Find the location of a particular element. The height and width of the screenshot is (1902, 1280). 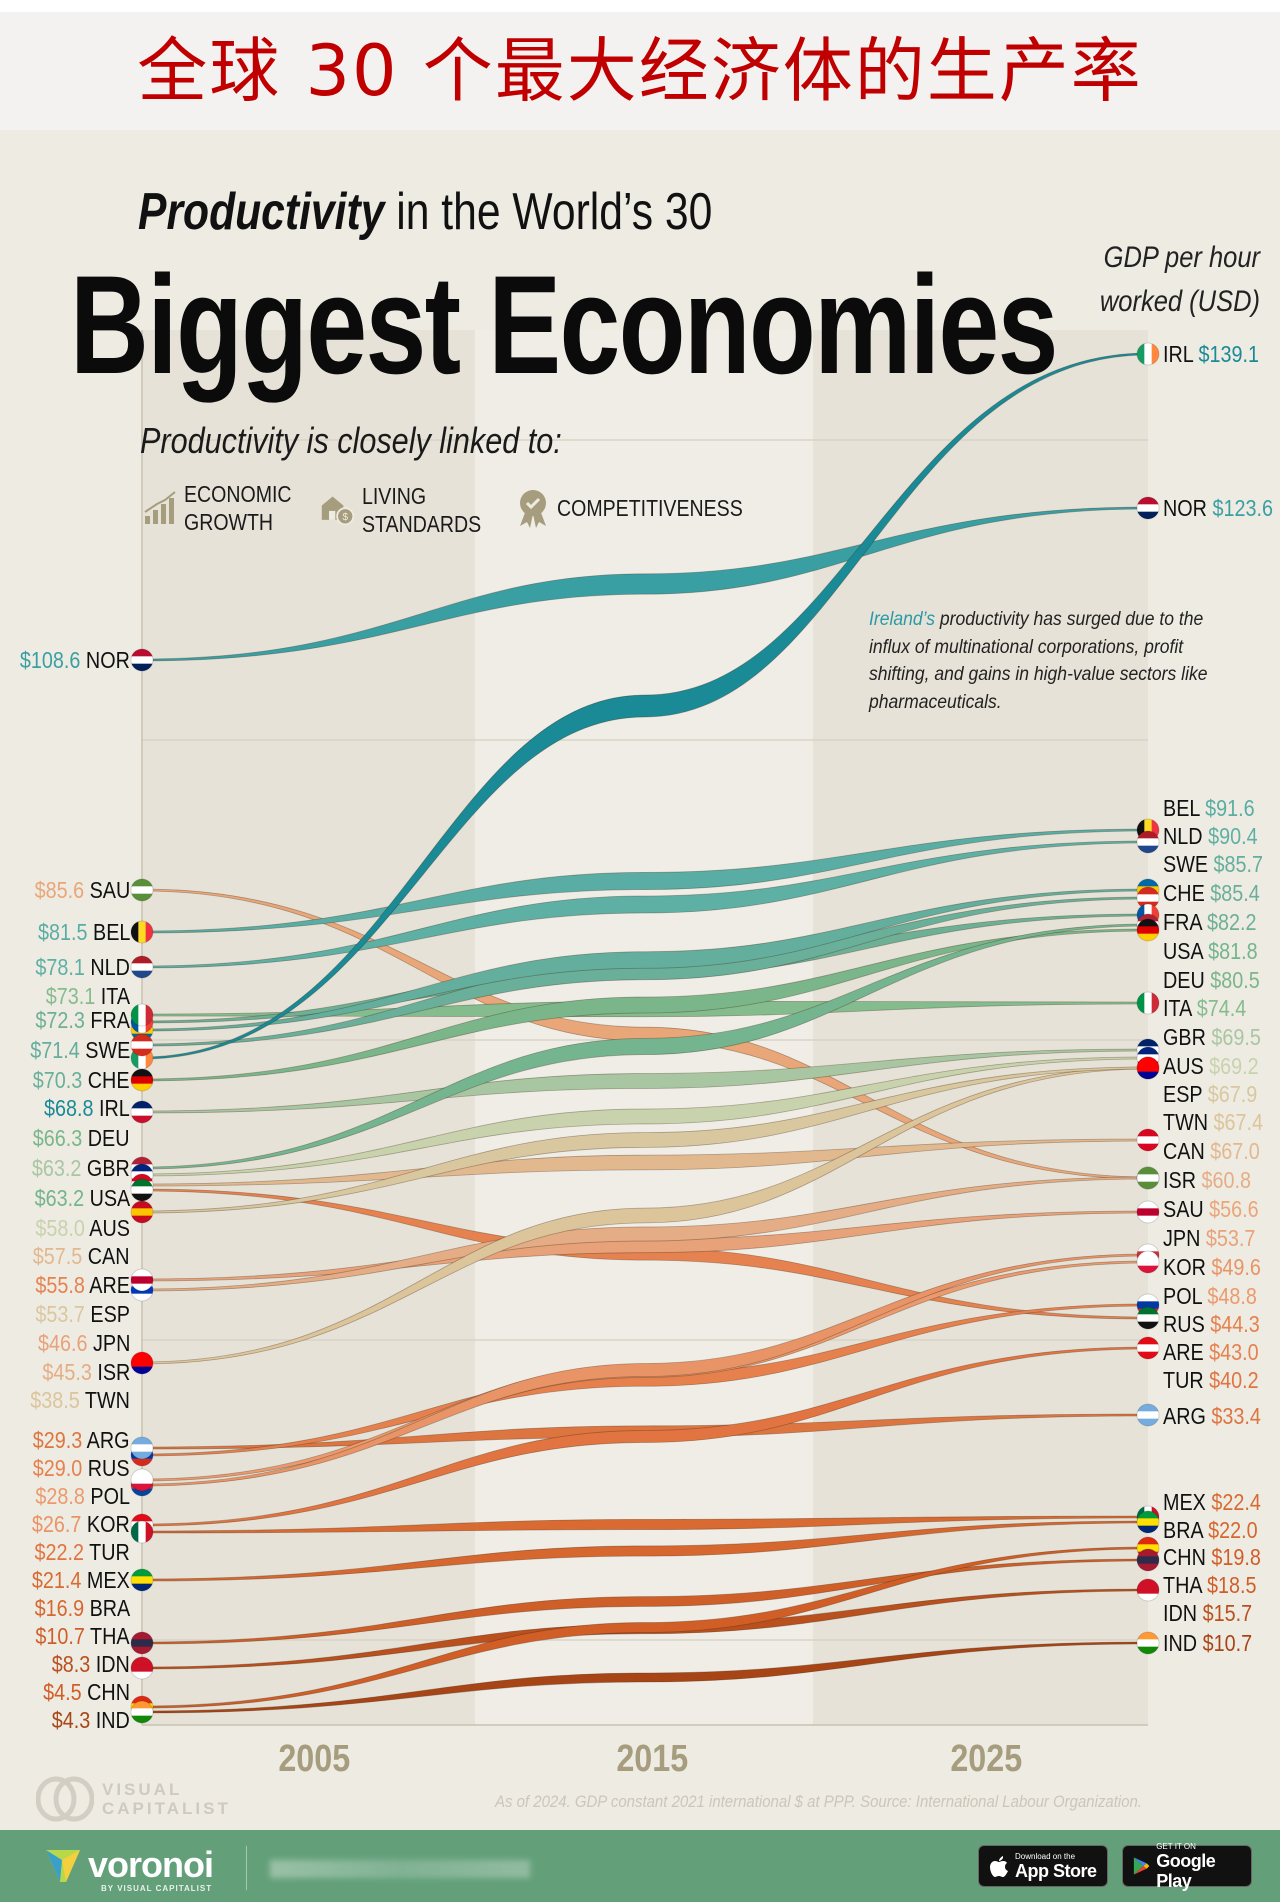

country-code: IND is located at coordinates (1180, 1643).